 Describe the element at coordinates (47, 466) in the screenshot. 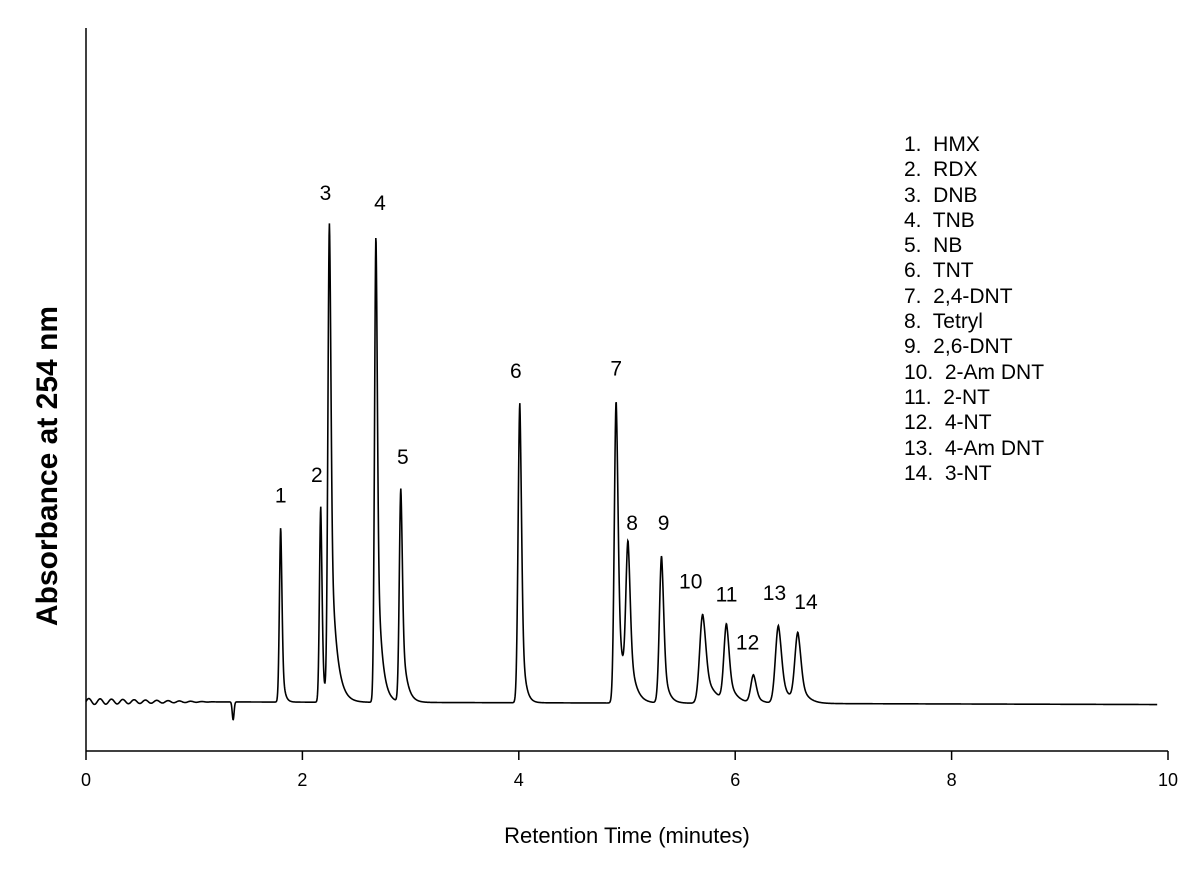

I see `y-axis-label: Absorbance at 254 nm` at that location.